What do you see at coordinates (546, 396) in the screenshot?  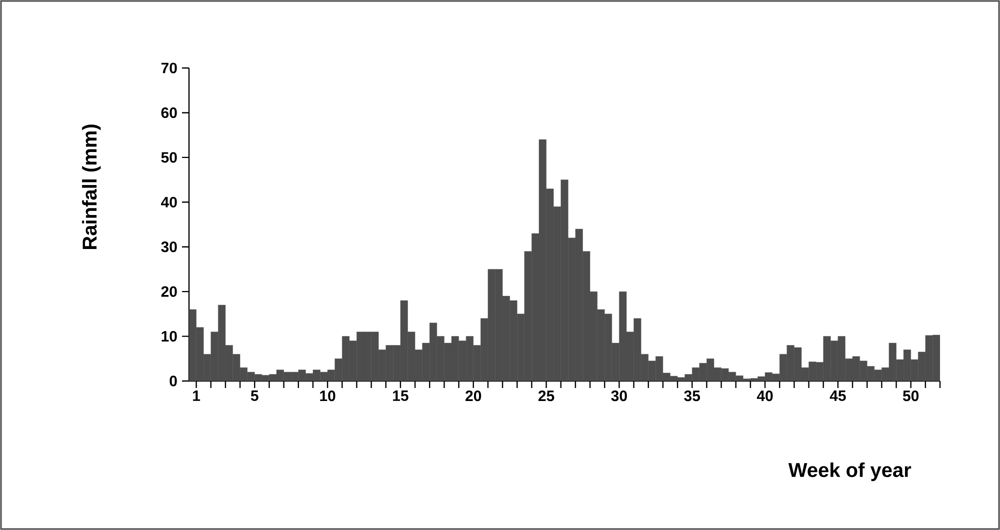 I see `x-tick-label: 25` at bounding box center [546, 396].